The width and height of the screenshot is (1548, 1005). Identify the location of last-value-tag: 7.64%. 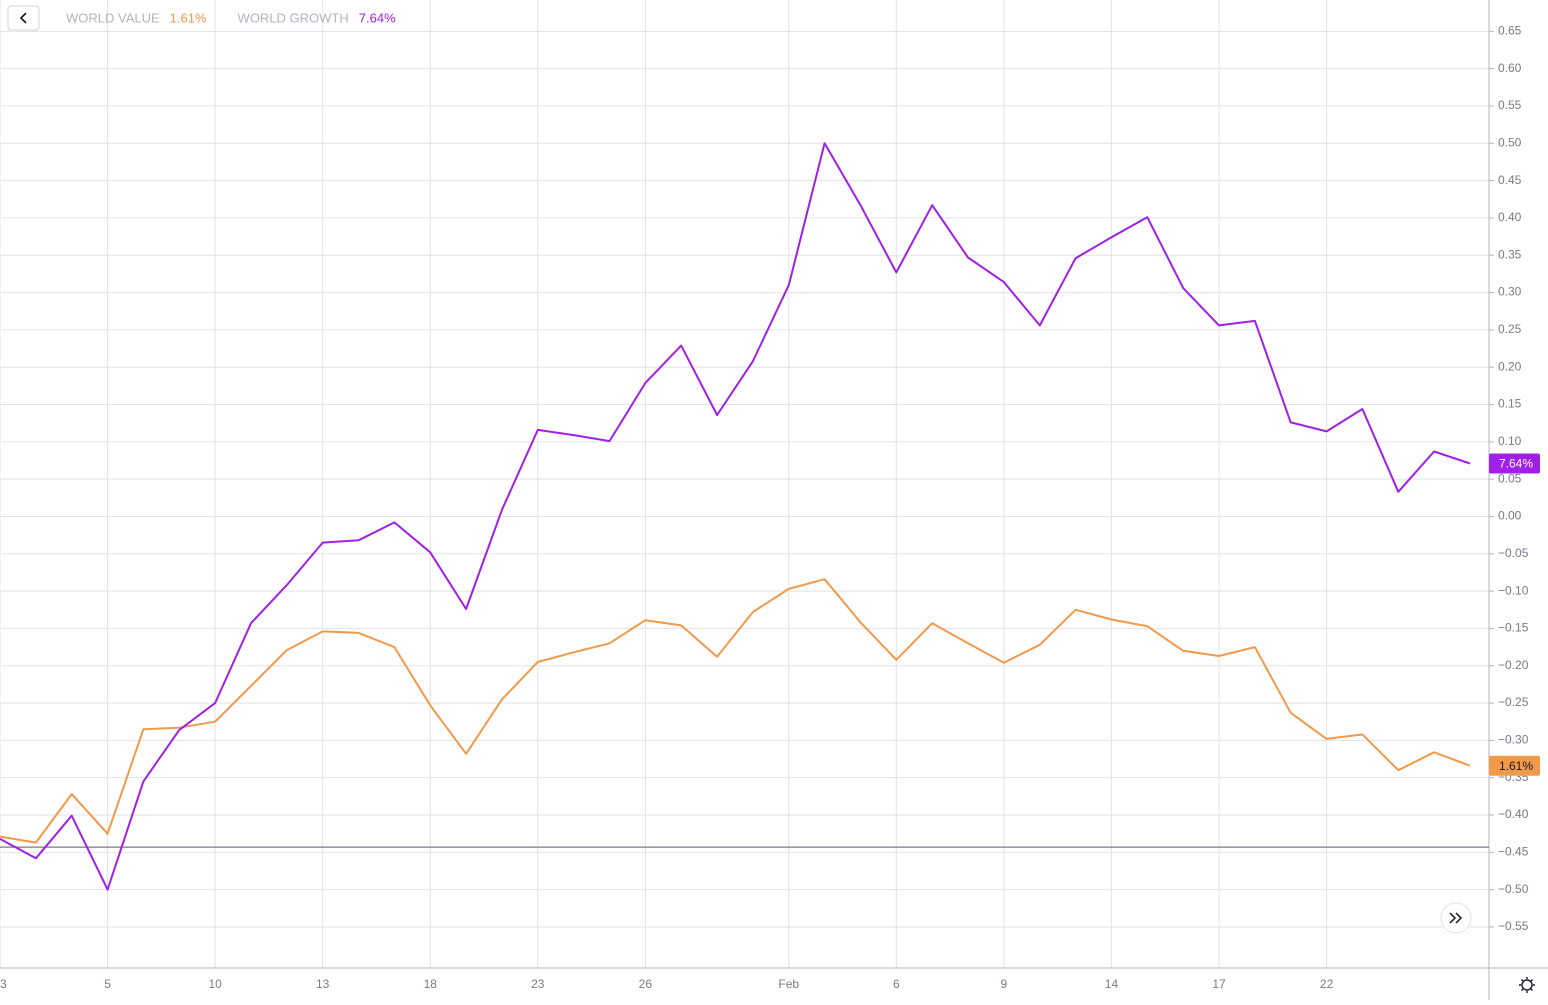
(1514, 463).